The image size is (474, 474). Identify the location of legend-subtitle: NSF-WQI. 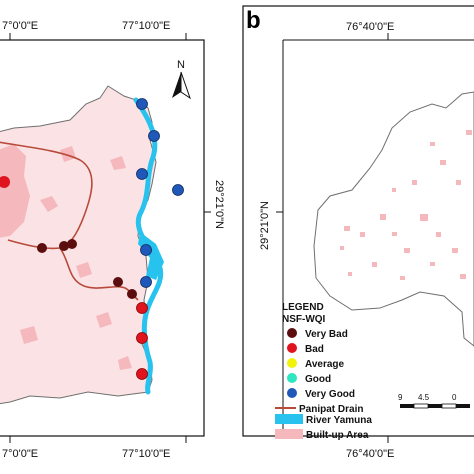
(304, 319).